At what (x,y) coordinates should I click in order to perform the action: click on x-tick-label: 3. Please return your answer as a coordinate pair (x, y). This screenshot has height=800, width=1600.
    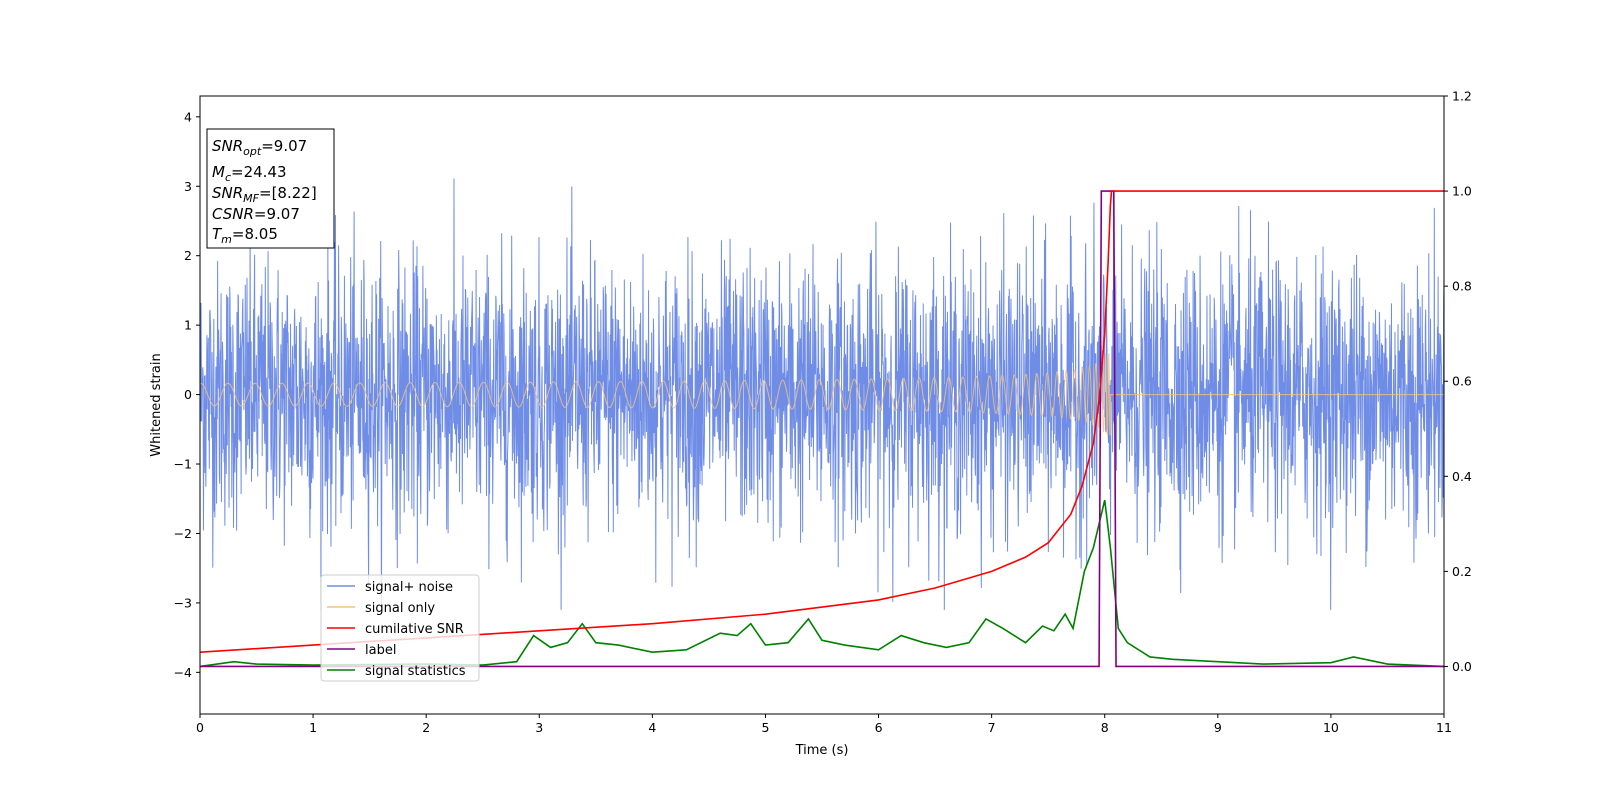
    Looking at the image, I should click on (539, 727).